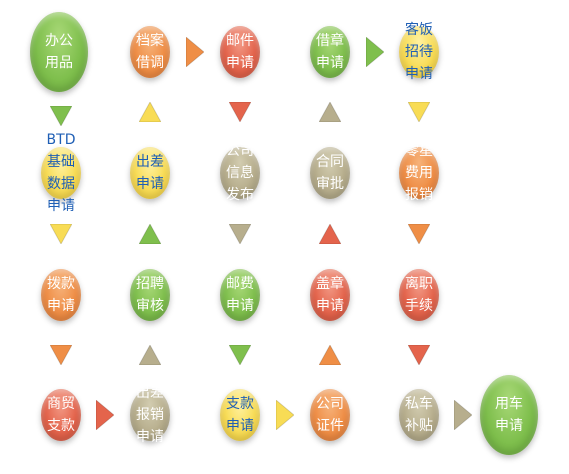 The width and height of the screenshot is (569, 474). What do you see at coordinates (419, 284) in the screenshot?
I see `node-label-line: 离职` at bounding box center [419, 284].